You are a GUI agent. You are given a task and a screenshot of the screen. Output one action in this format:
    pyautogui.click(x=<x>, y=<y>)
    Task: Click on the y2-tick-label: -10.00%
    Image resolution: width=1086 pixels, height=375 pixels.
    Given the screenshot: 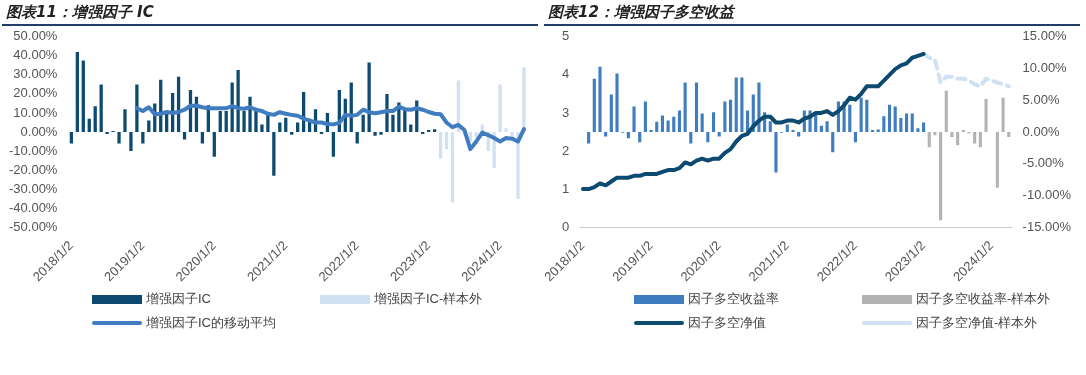 What is the action you would take?
    pyautogui.click(x=1047, y=195)
    